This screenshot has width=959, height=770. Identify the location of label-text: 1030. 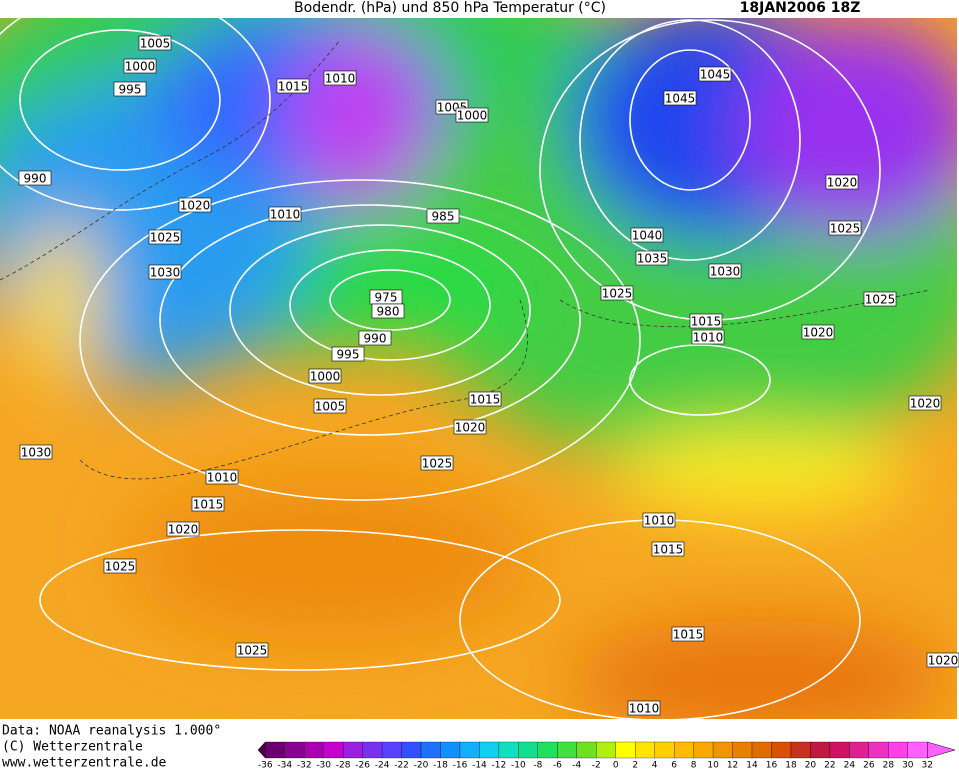
(725, 272).